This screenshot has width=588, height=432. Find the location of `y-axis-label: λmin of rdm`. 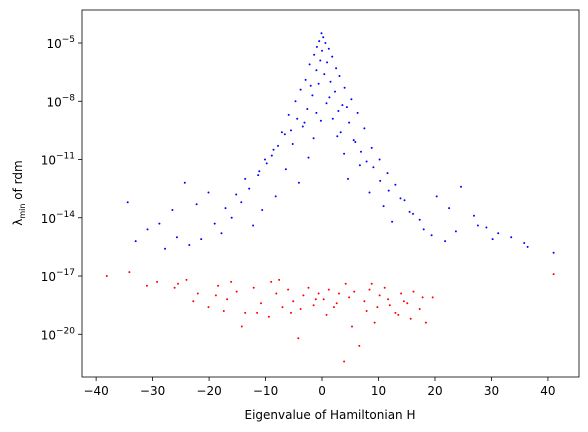

y-axis-label: λmin of rdm is located at coordinates (19, 192).